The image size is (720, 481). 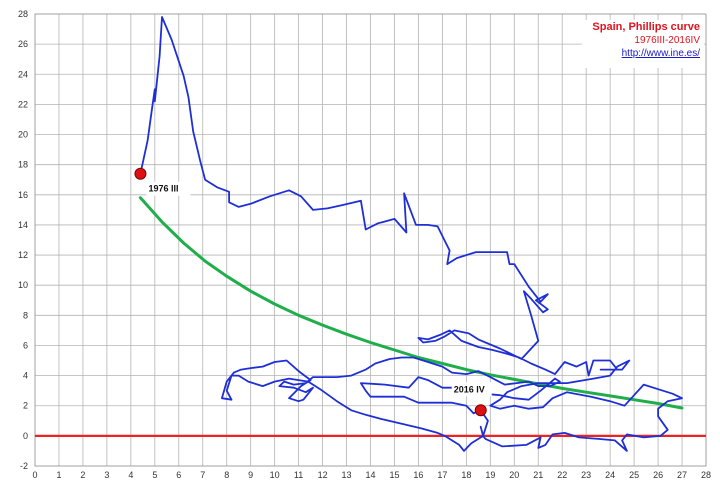 What do you see at coordinates (23, 195) in the screenshot?
I see `y-tick-label: 16` at bounding box center [23, 195].